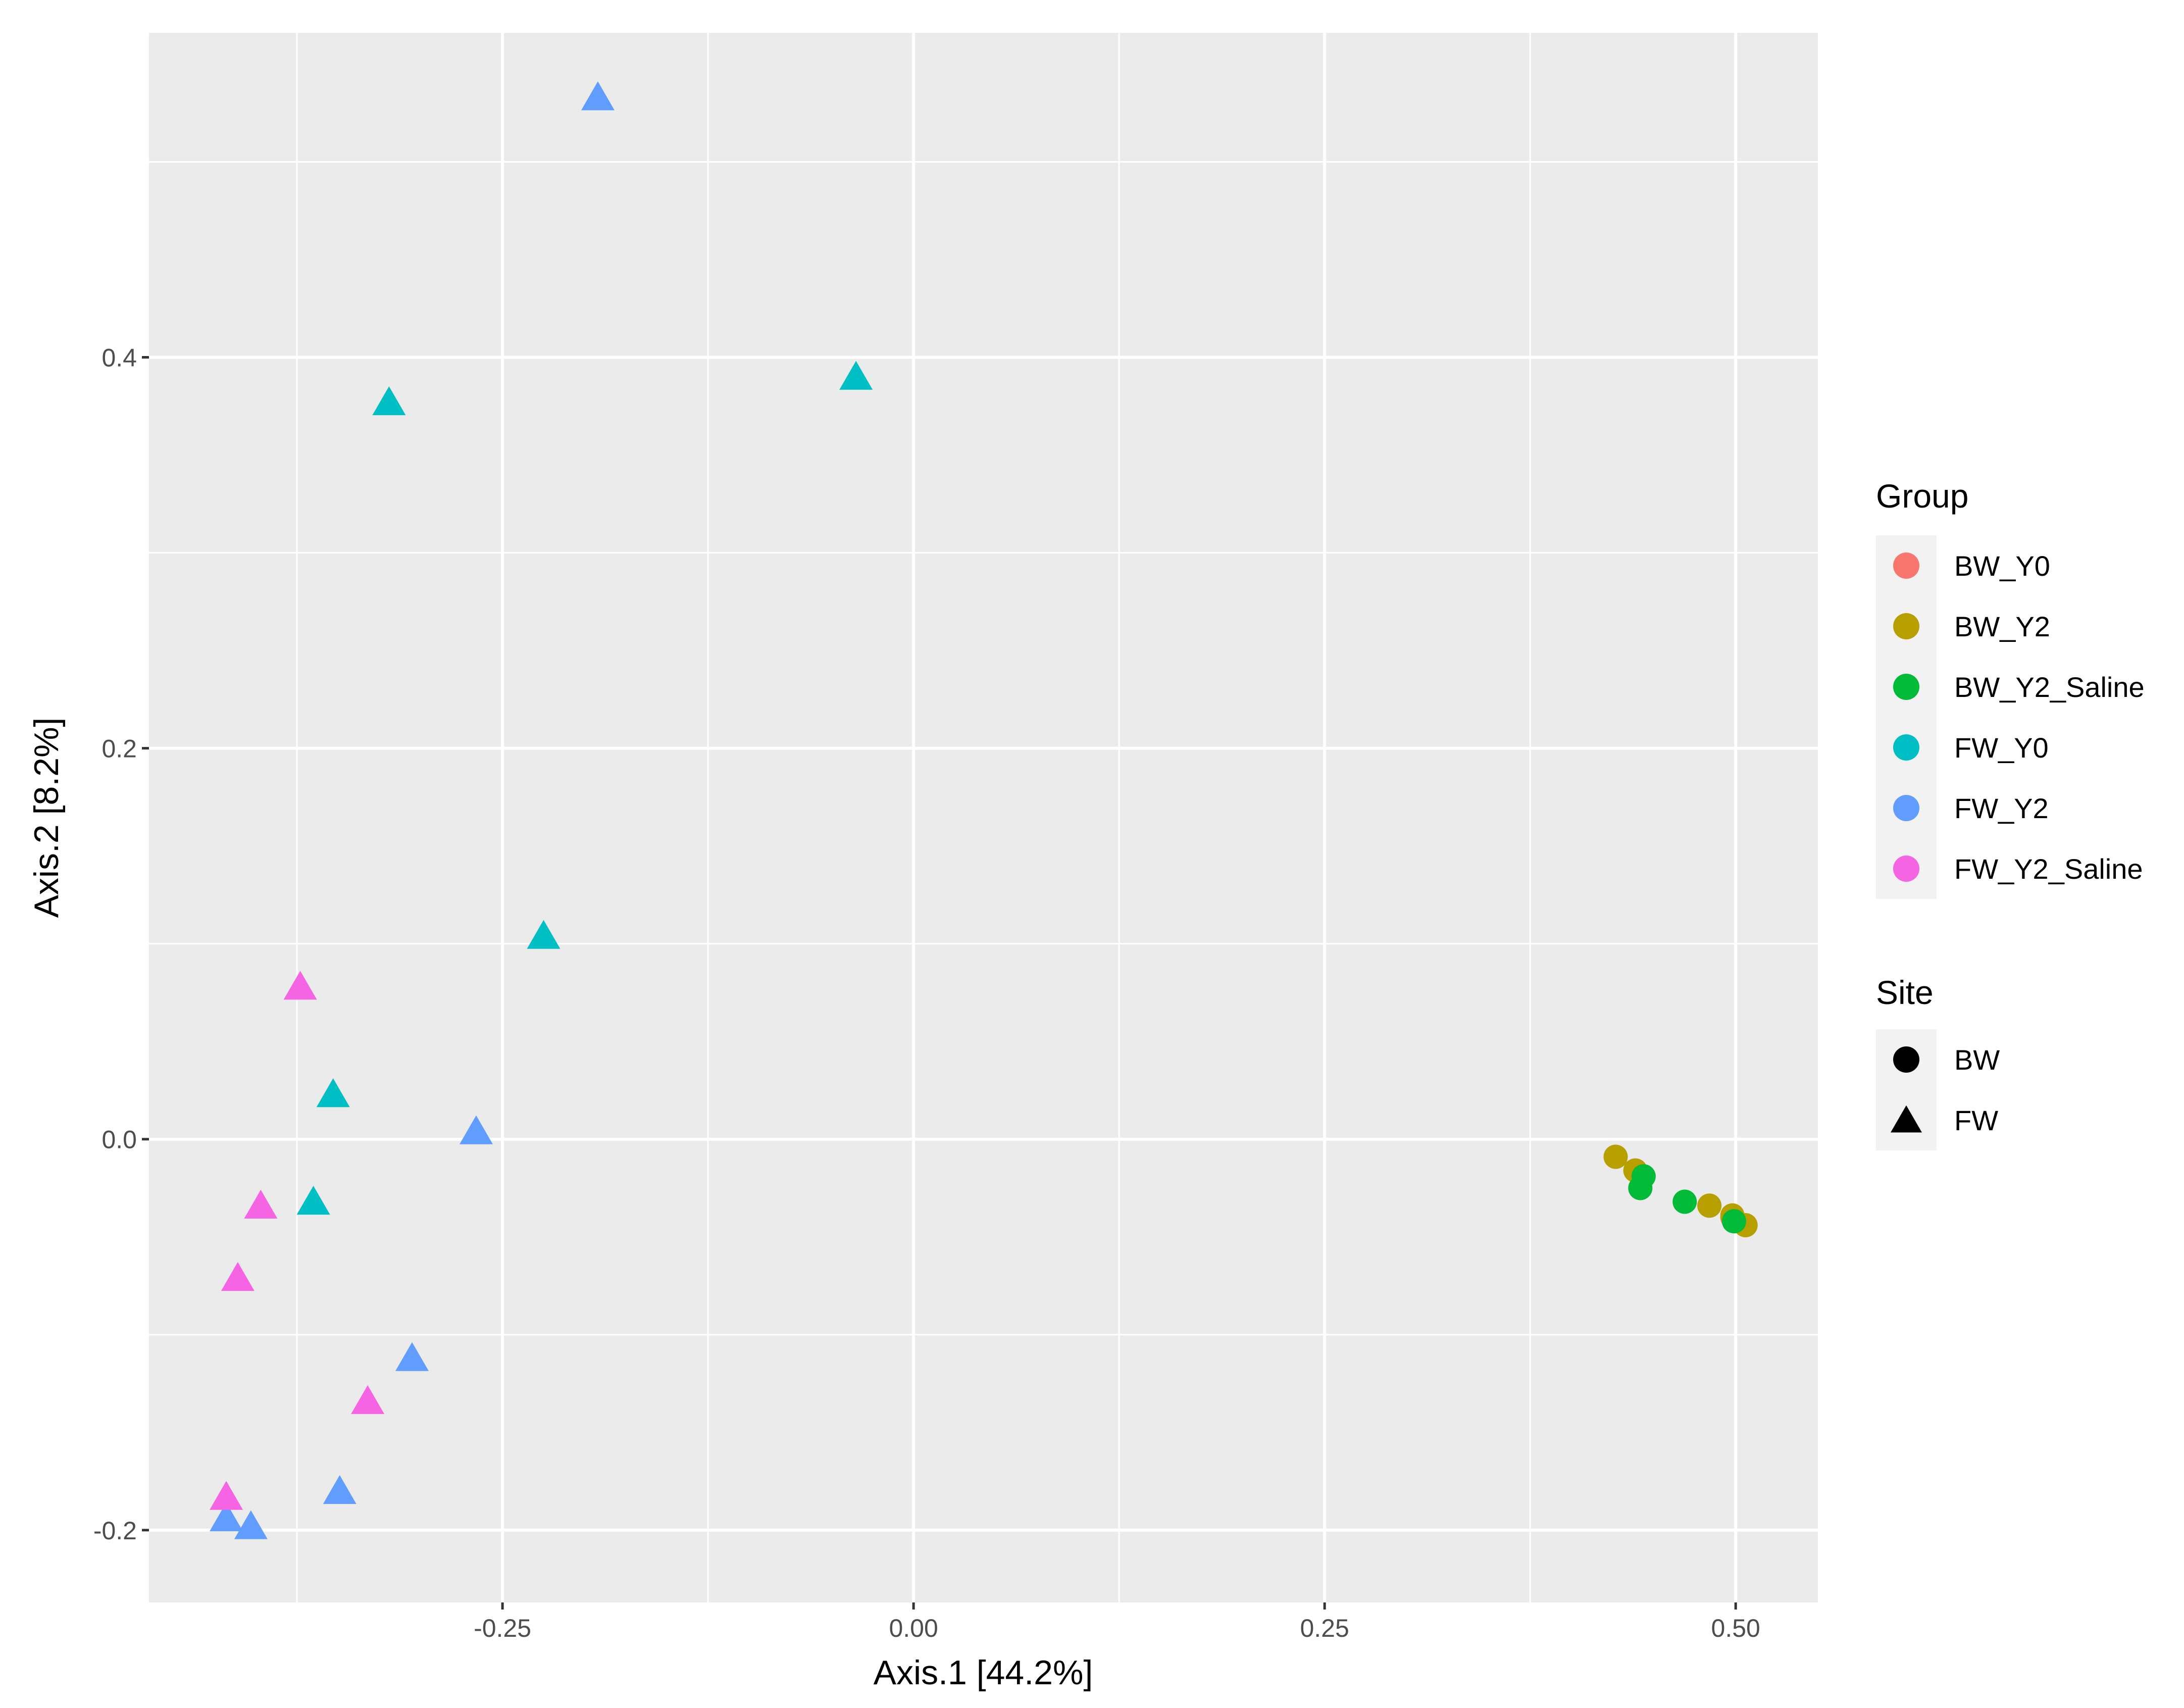 This screenshot has height=1708, width=2184. Describe the element at coordinates (119, 358) in the screenshot. I see `y-tick-label: 0.4` at that location.